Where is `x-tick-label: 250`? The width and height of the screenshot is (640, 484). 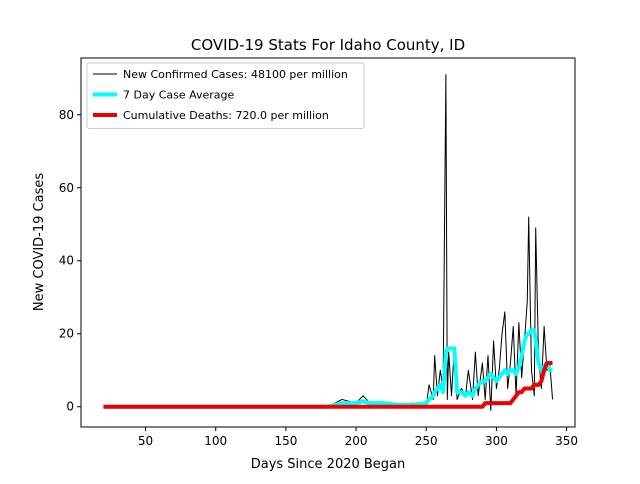 x-tick-label: 250 is located at coordinates (426, 441).